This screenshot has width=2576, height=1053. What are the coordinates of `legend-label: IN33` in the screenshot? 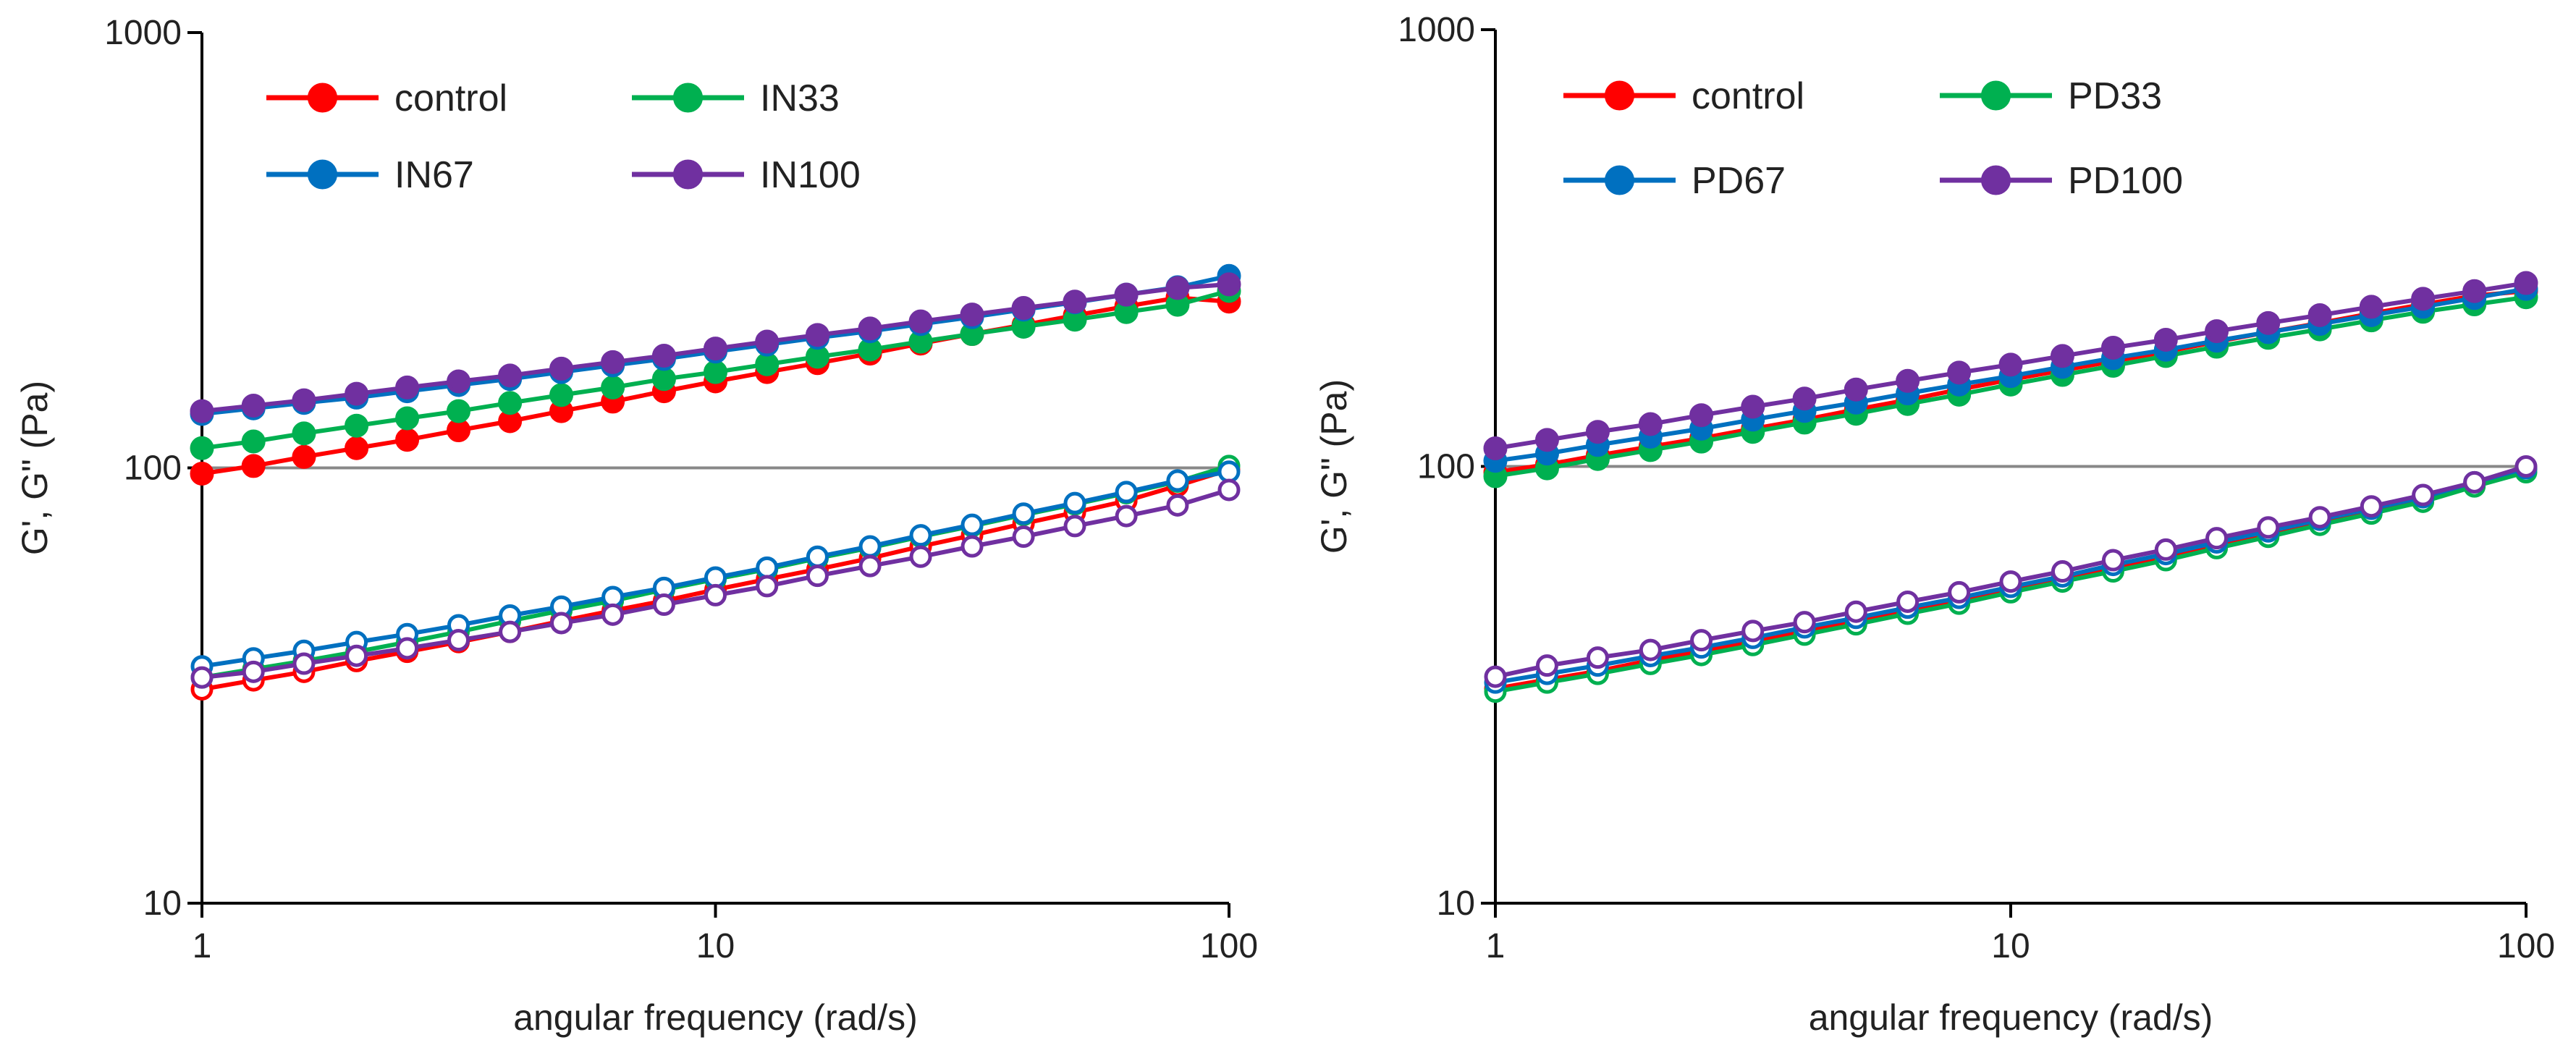 It's located at (800, 98).